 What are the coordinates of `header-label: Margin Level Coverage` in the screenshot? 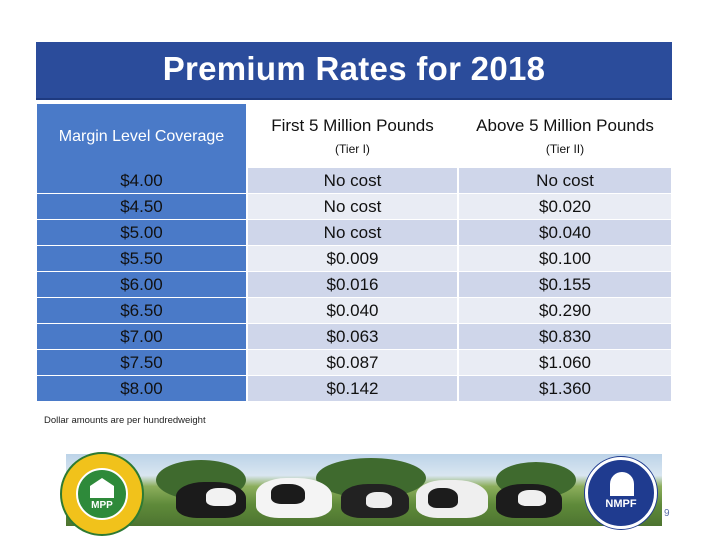 It's located at (141, 136).